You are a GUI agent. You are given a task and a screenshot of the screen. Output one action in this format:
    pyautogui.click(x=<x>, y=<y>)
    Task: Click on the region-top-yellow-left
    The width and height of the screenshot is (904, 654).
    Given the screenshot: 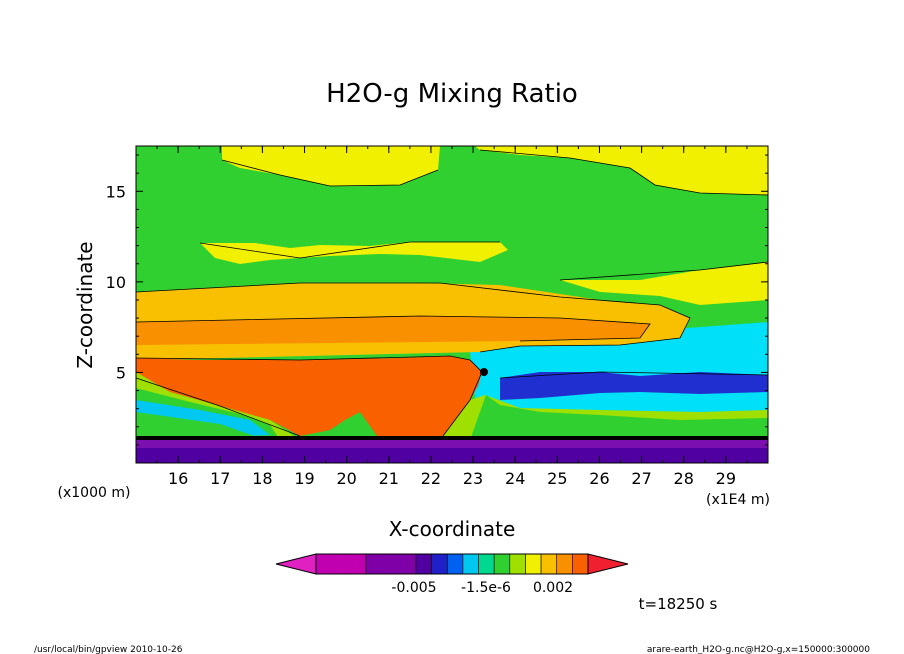 What is the action you would take?
    pyautogui.click(x=331, y=166)
    